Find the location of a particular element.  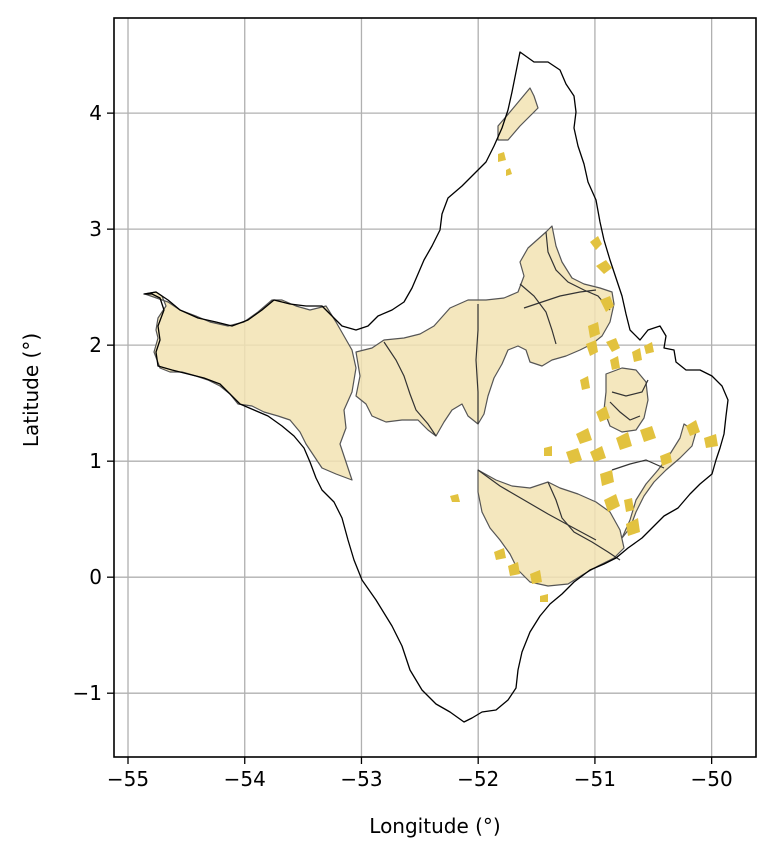

x-tick-label: −54 is located at coordinates (245, 779).